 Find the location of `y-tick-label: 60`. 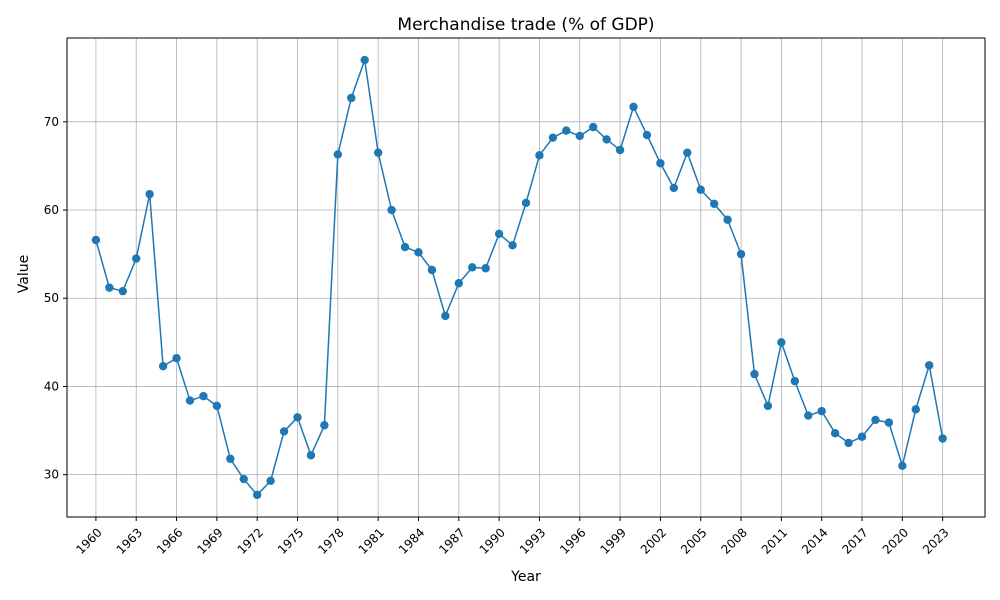

y-tick-label: 60 is located at coordinates (51, 210).